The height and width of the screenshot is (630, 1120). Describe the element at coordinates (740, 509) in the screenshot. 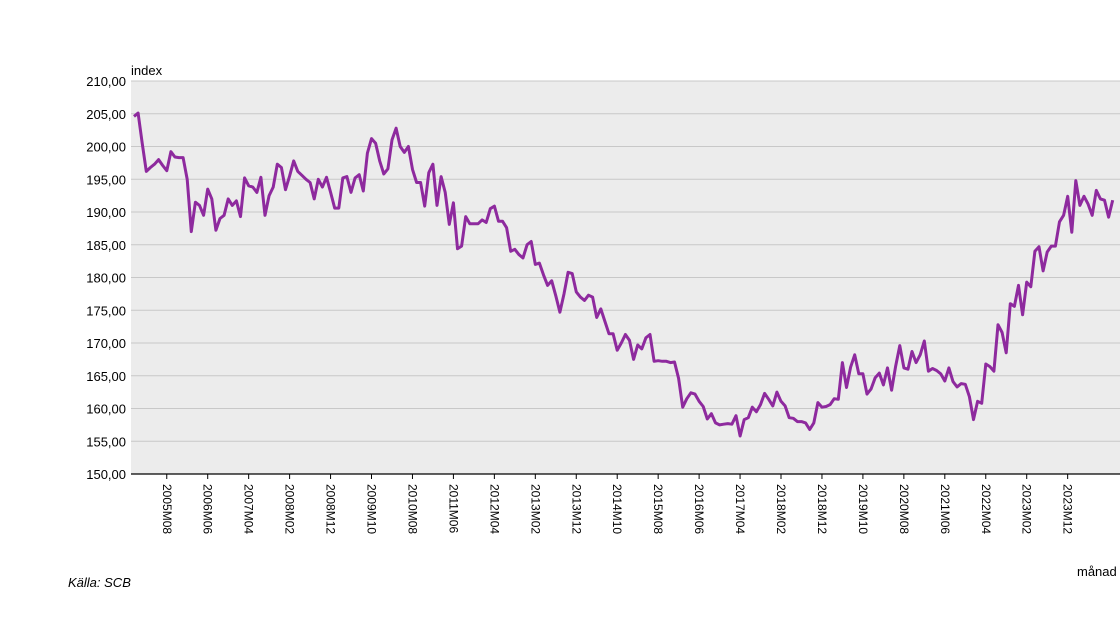

I see `x-tick-label: 2017M04` at that location.